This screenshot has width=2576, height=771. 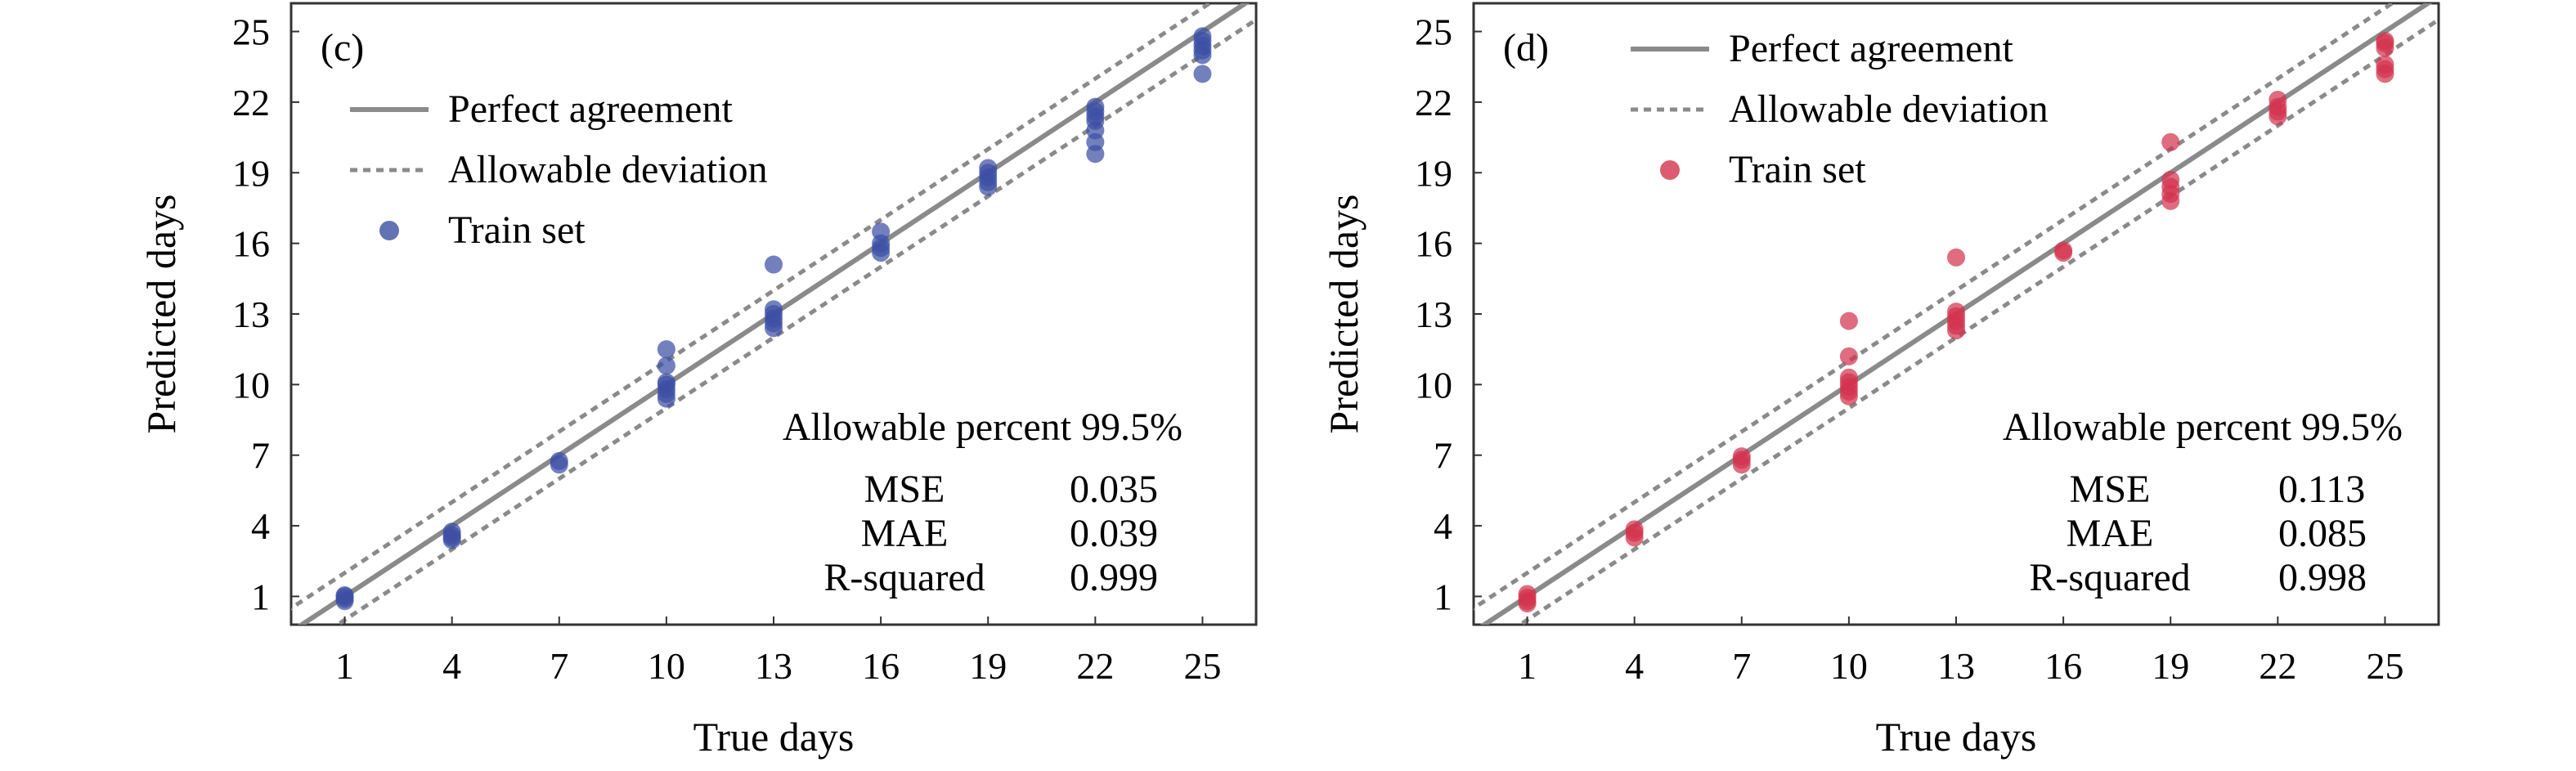 What do you see at coordinates (1741, 666) in the screenshot?
I see `x-tick-label: 7` at bounding box center [1741, 666].